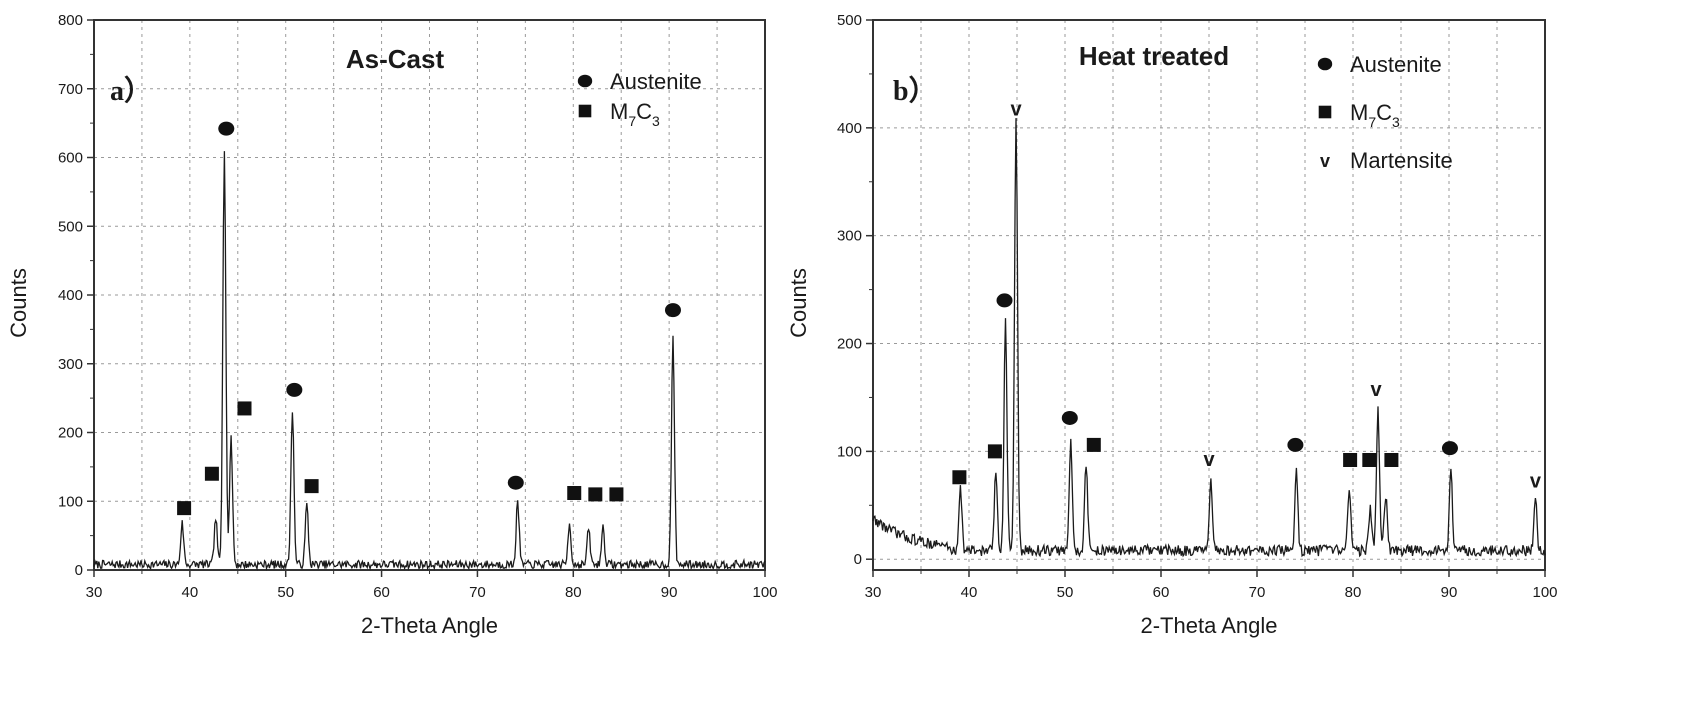 This screenshot has height=717, width=1706. Describe the element at coordinates (1401, 160) in the screenshot. I see `legend-label: Martensite` at that location.